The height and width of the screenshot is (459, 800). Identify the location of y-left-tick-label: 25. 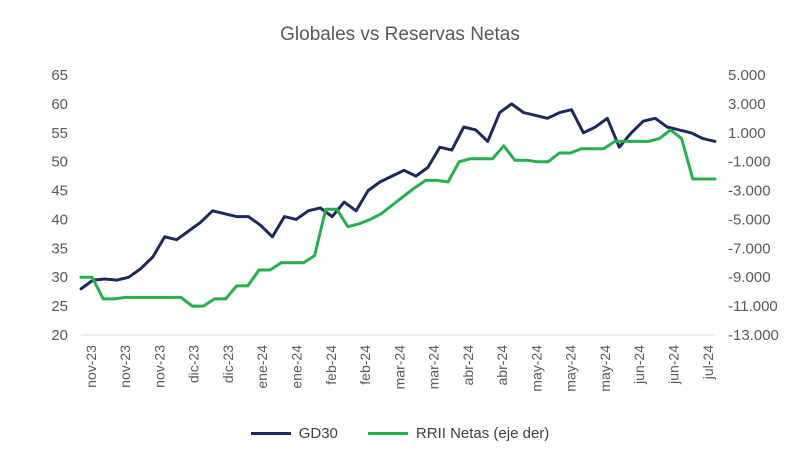
(59, 306).